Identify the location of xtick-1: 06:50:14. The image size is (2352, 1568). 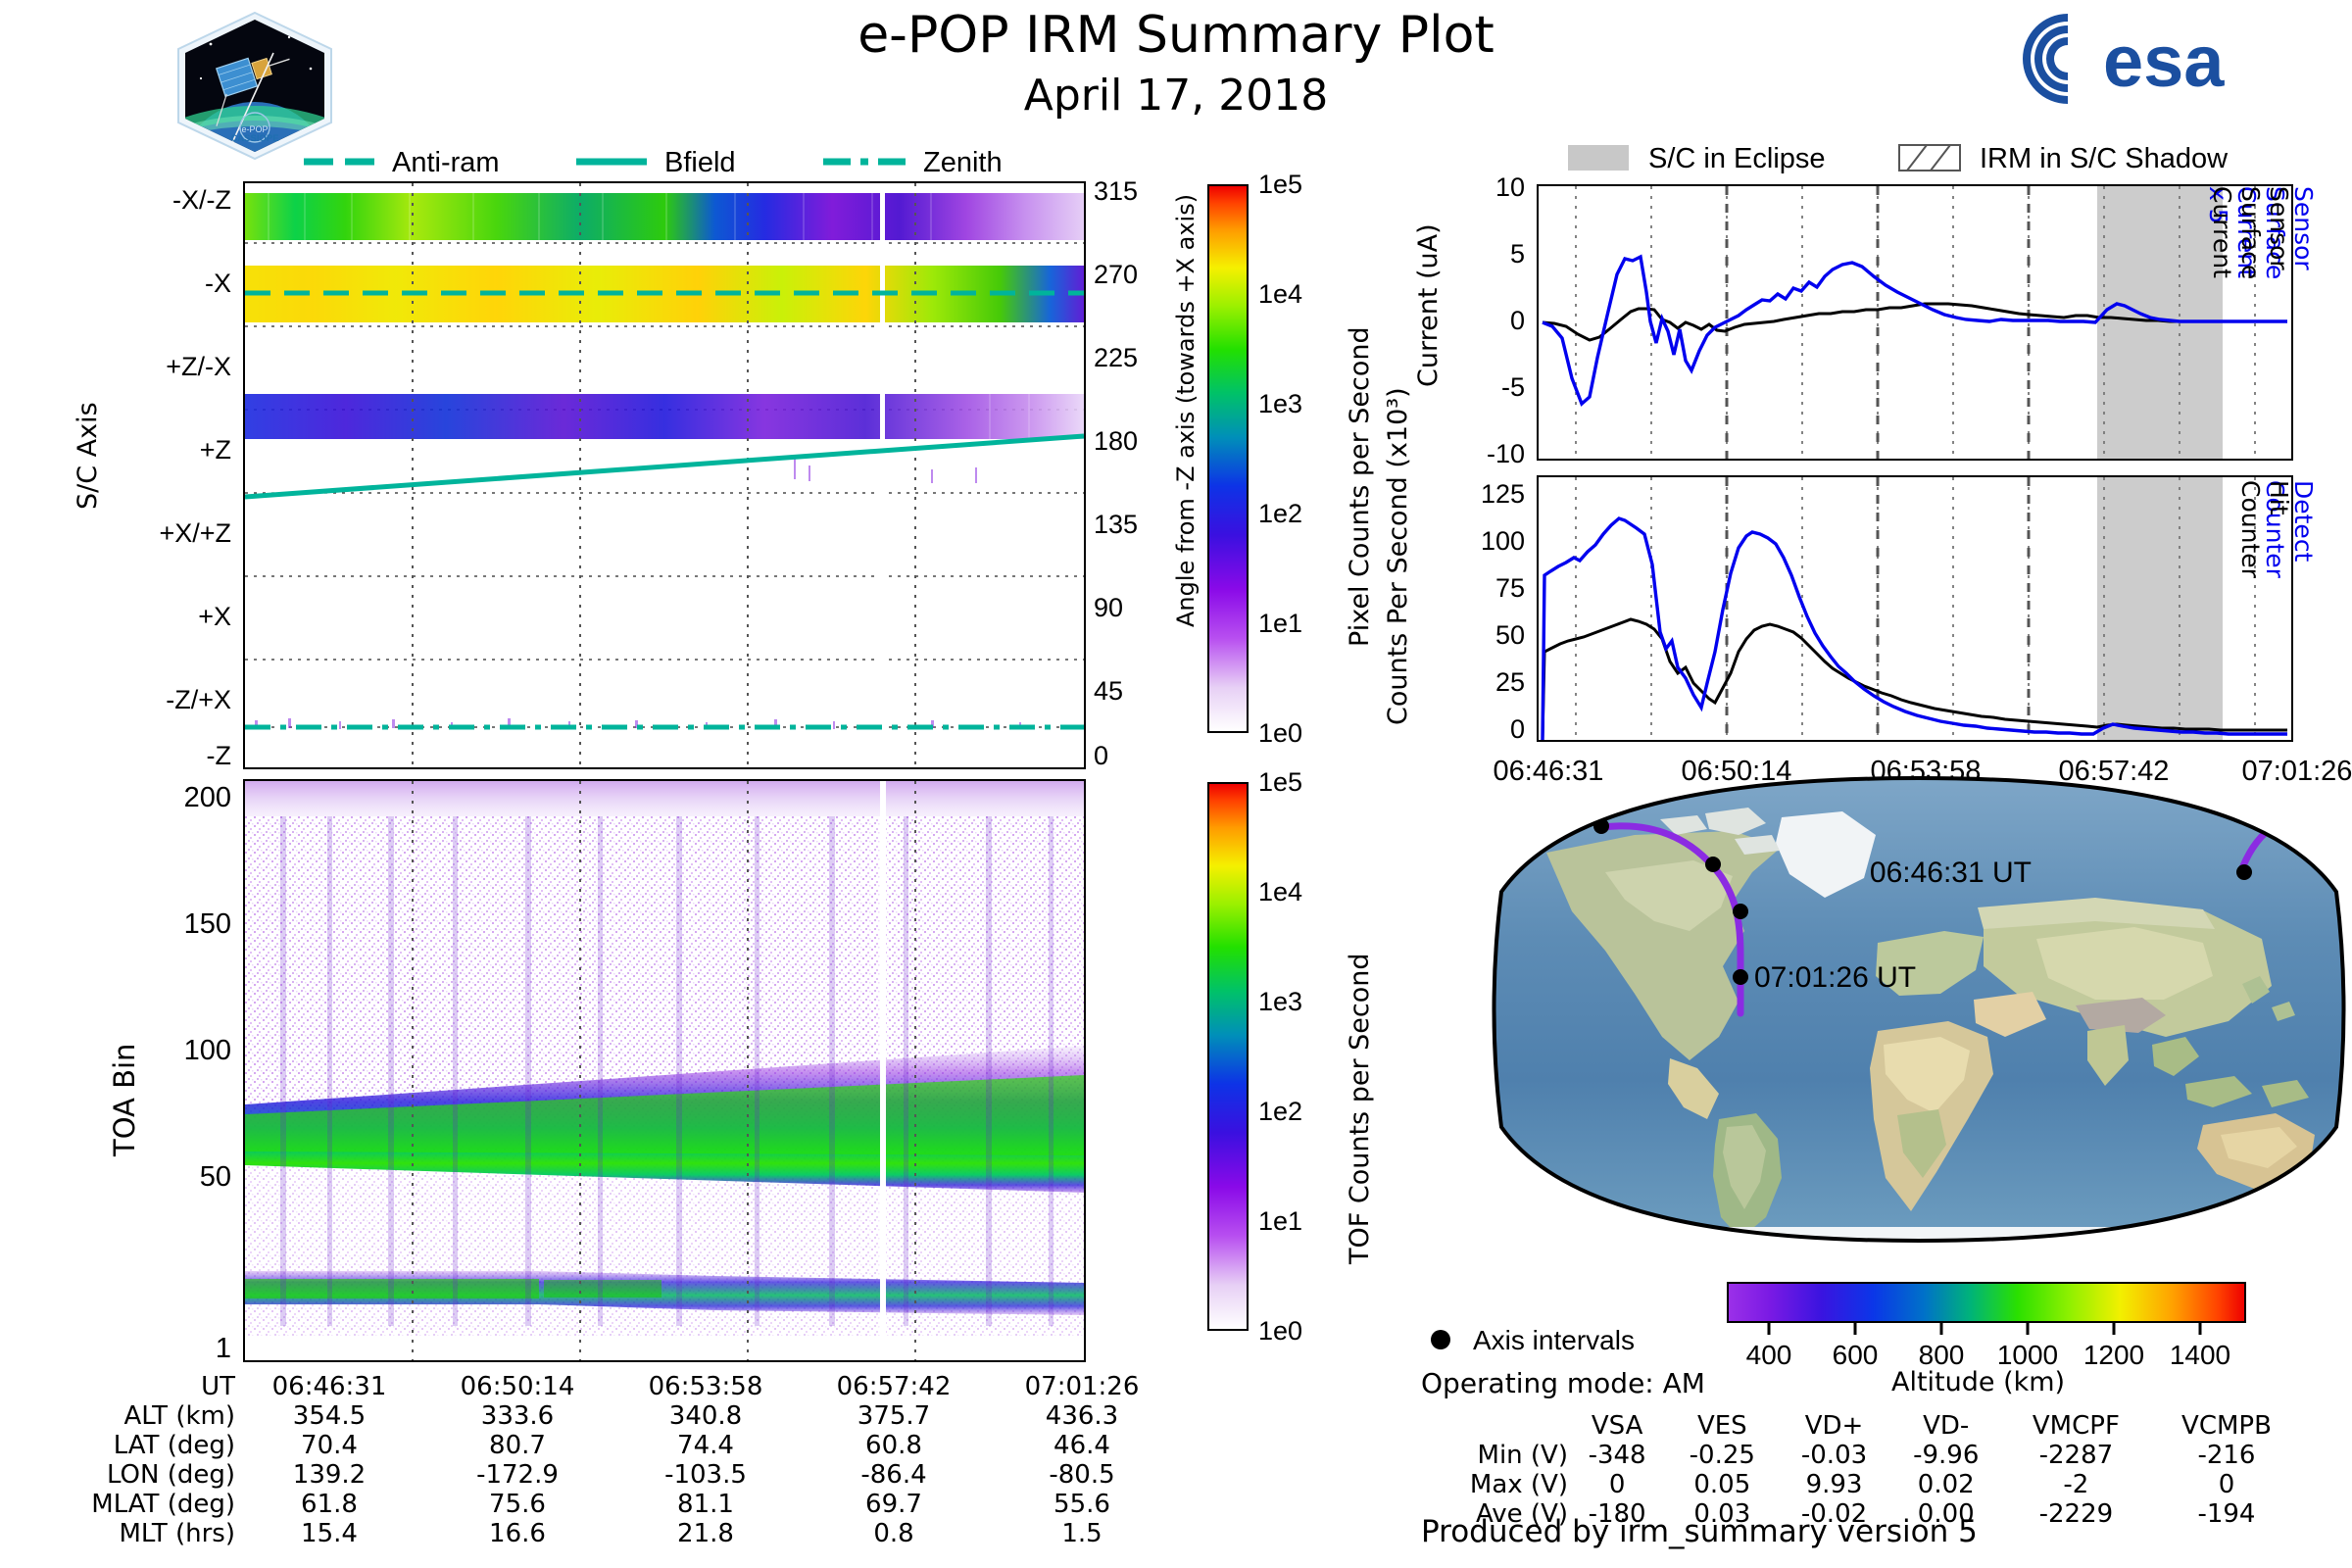
(1737, 771).